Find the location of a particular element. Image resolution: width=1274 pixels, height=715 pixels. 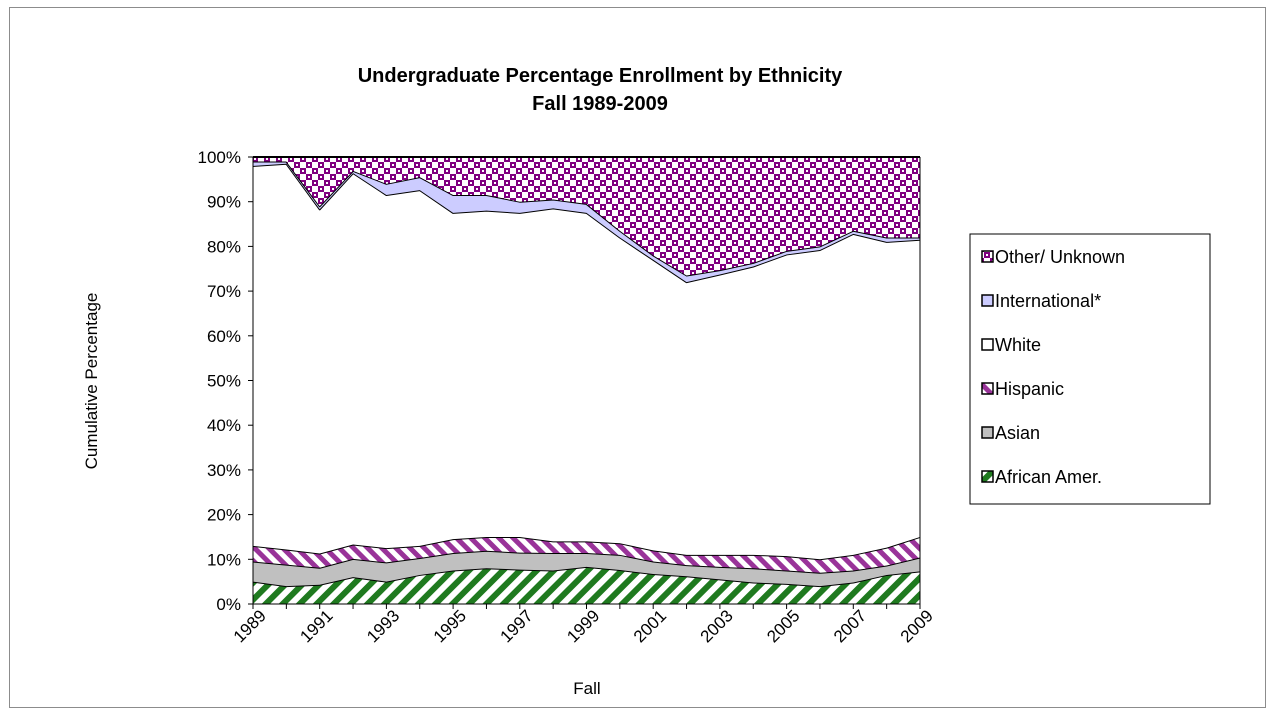

x-tick-label: 2005 is located at coordinates (783, 626).